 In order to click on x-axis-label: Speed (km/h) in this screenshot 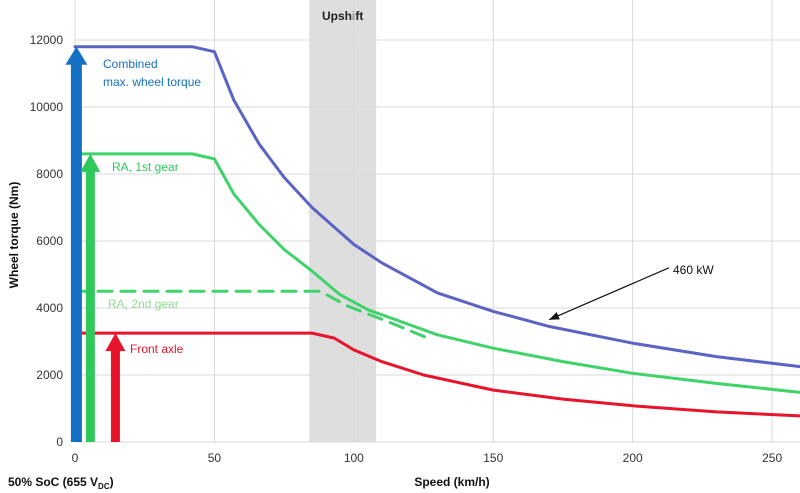, I will do `click(451, 482)`.